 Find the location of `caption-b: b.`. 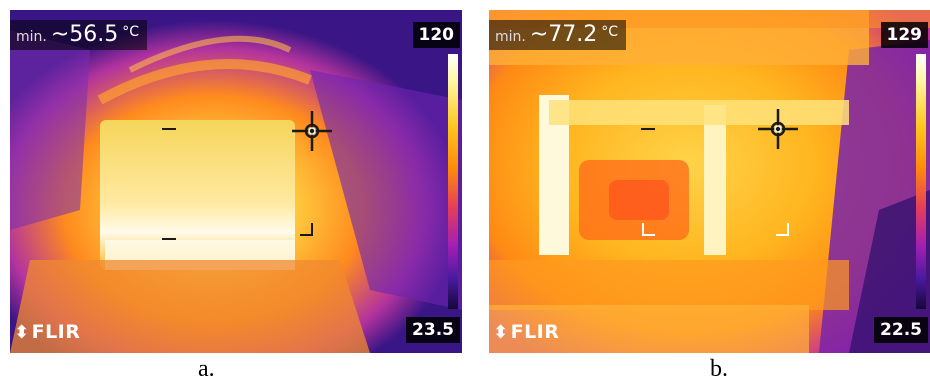

caption-b: b. is located at coordinates (719, 369).